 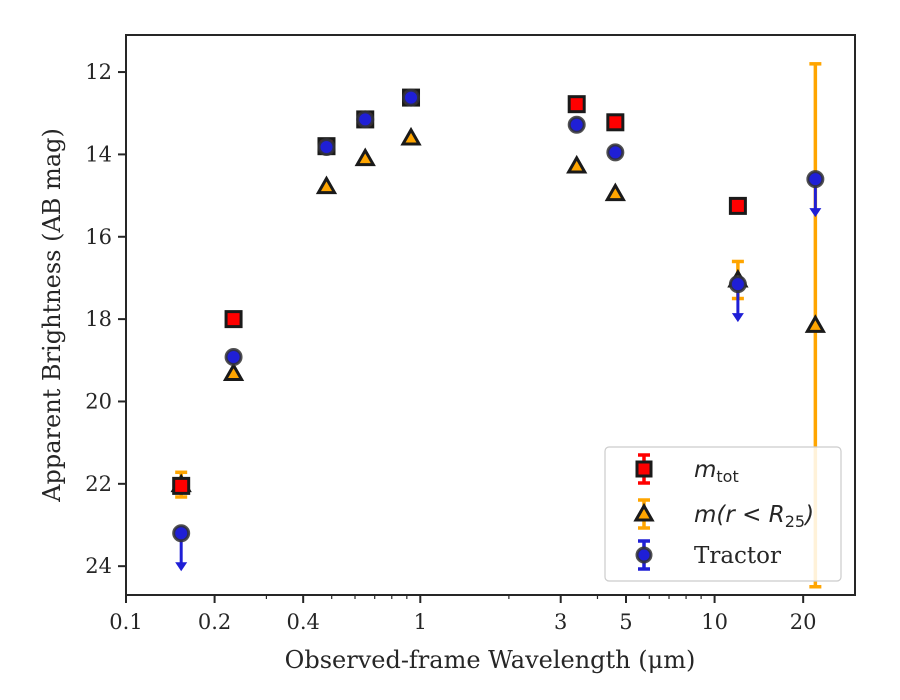 What do you see at coordinates (644, 469) in the screenshot?
I see `legend-marker-square` at bounding box center [644, 469].